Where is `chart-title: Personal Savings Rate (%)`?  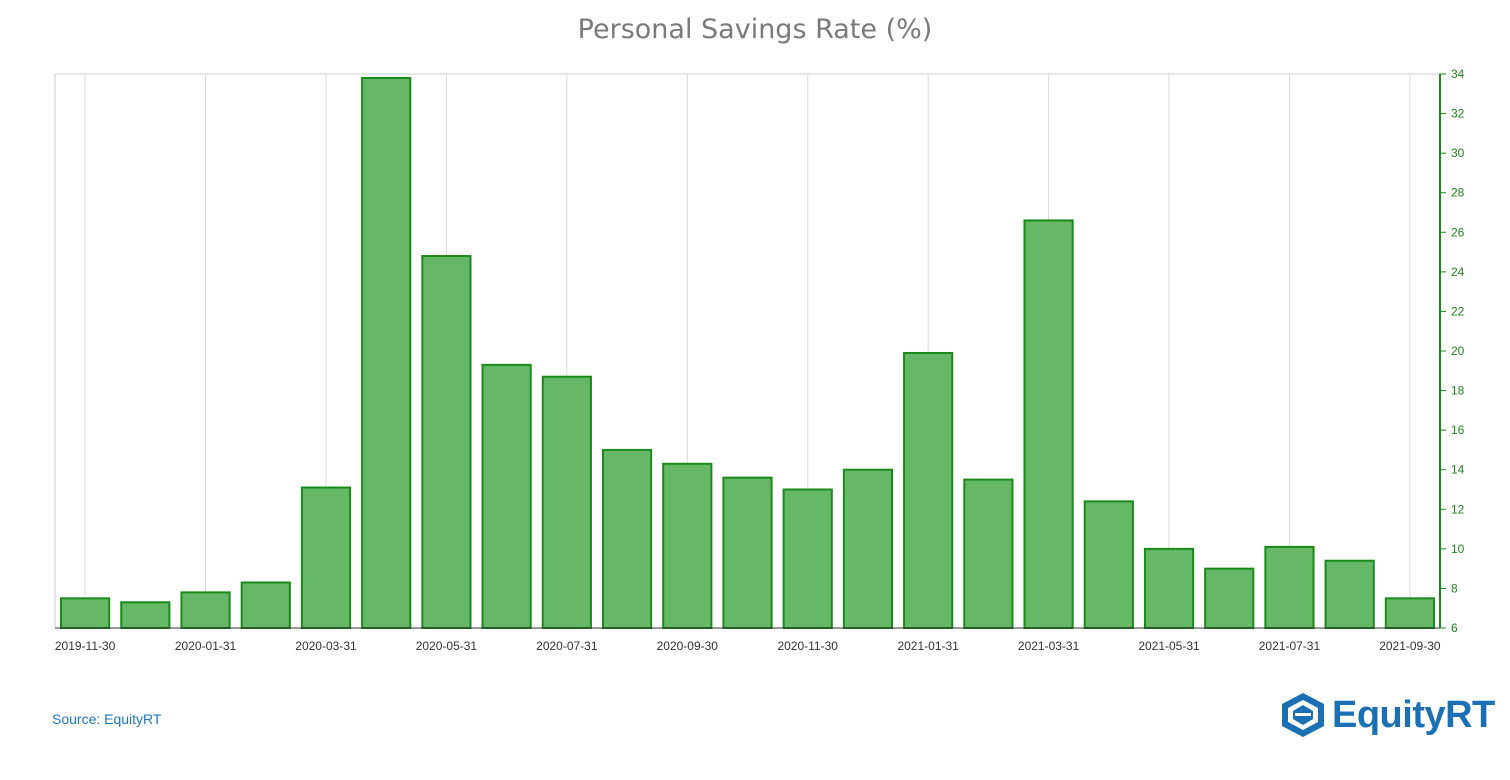 chart-title: Personal Savings Rate (%) is located at coordinates (755, 29).